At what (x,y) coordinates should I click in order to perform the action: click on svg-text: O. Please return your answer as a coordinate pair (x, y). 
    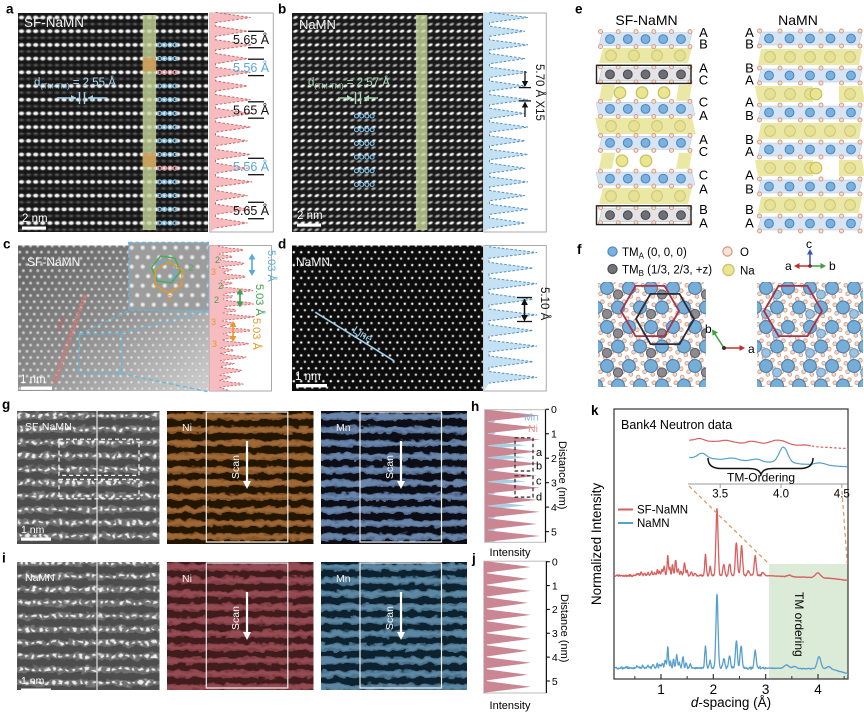
    Looking at the image, I should click on (744, 253).